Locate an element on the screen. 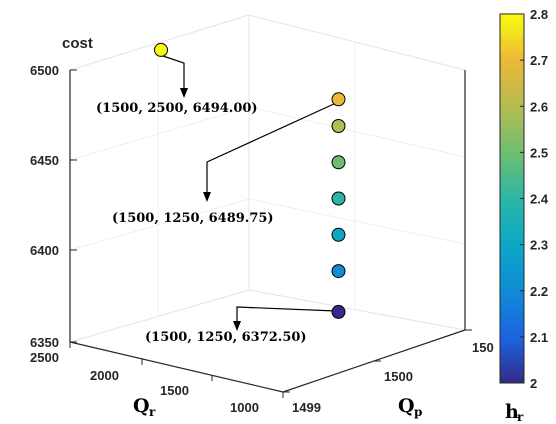 This screenshot has width=556, height=424. x-tick-labels: 2500 2000 1500 1000 is located at coordinates (144, 382).